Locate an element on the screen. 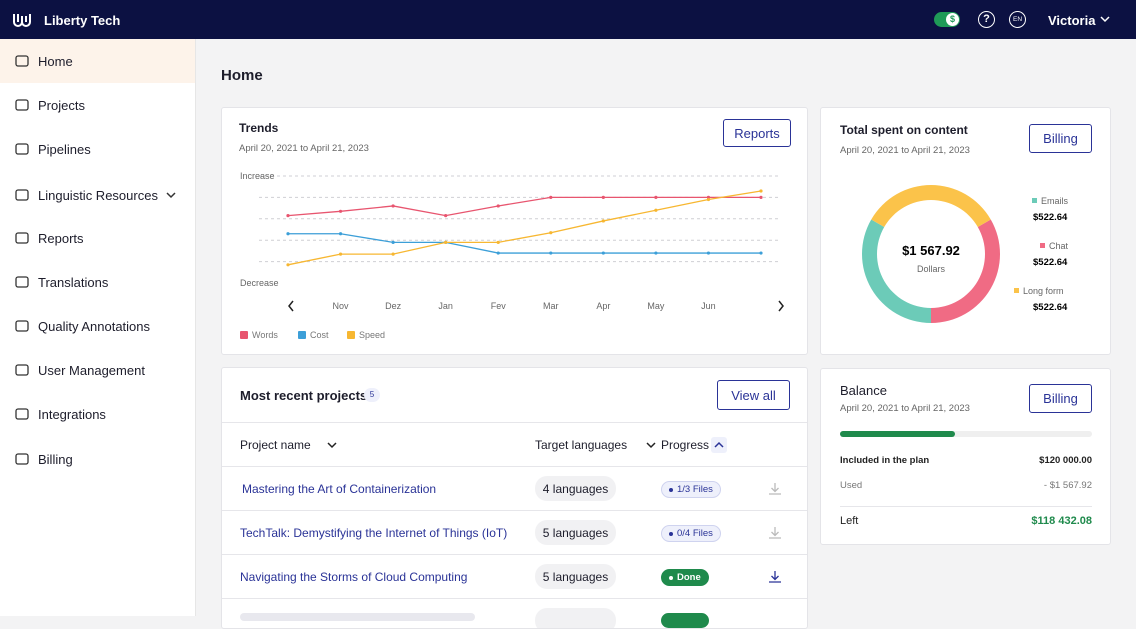  card-title: Balance is located at coordinates (863, 390).